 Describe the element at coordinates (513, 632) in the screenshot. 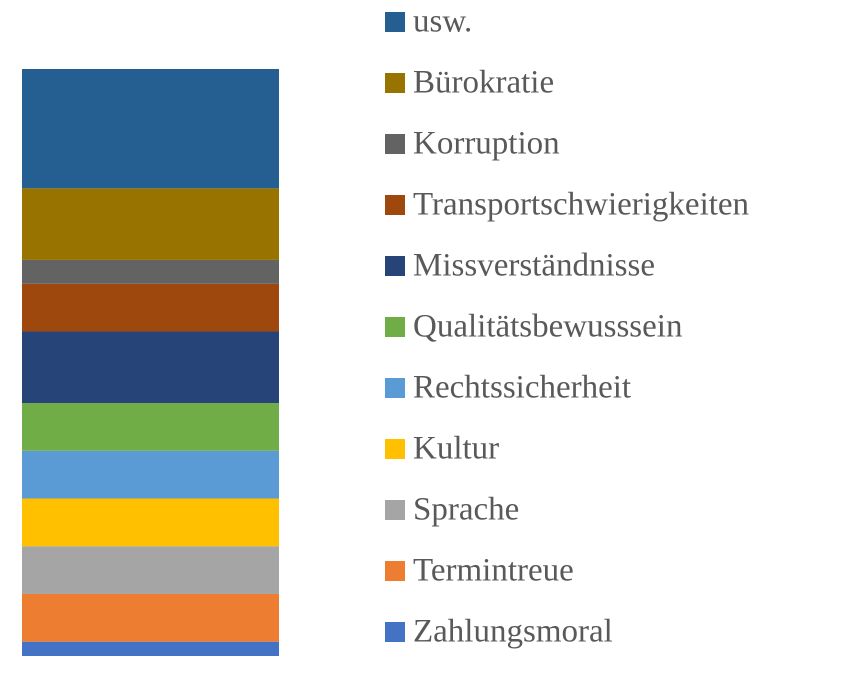

I see `legend-label: Zahlungsmoral` at that location.